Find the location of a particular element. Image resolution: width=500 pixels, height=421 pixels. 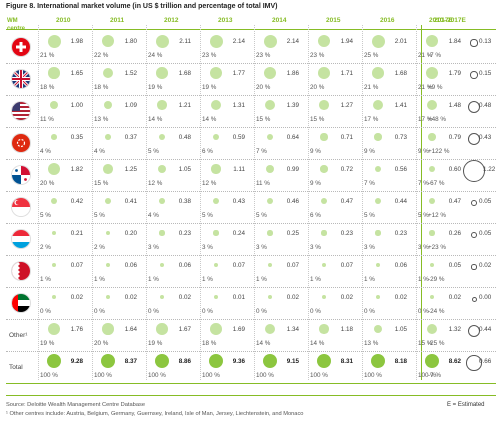

volume-value: 1.76 is located at coordinates (76, 329).